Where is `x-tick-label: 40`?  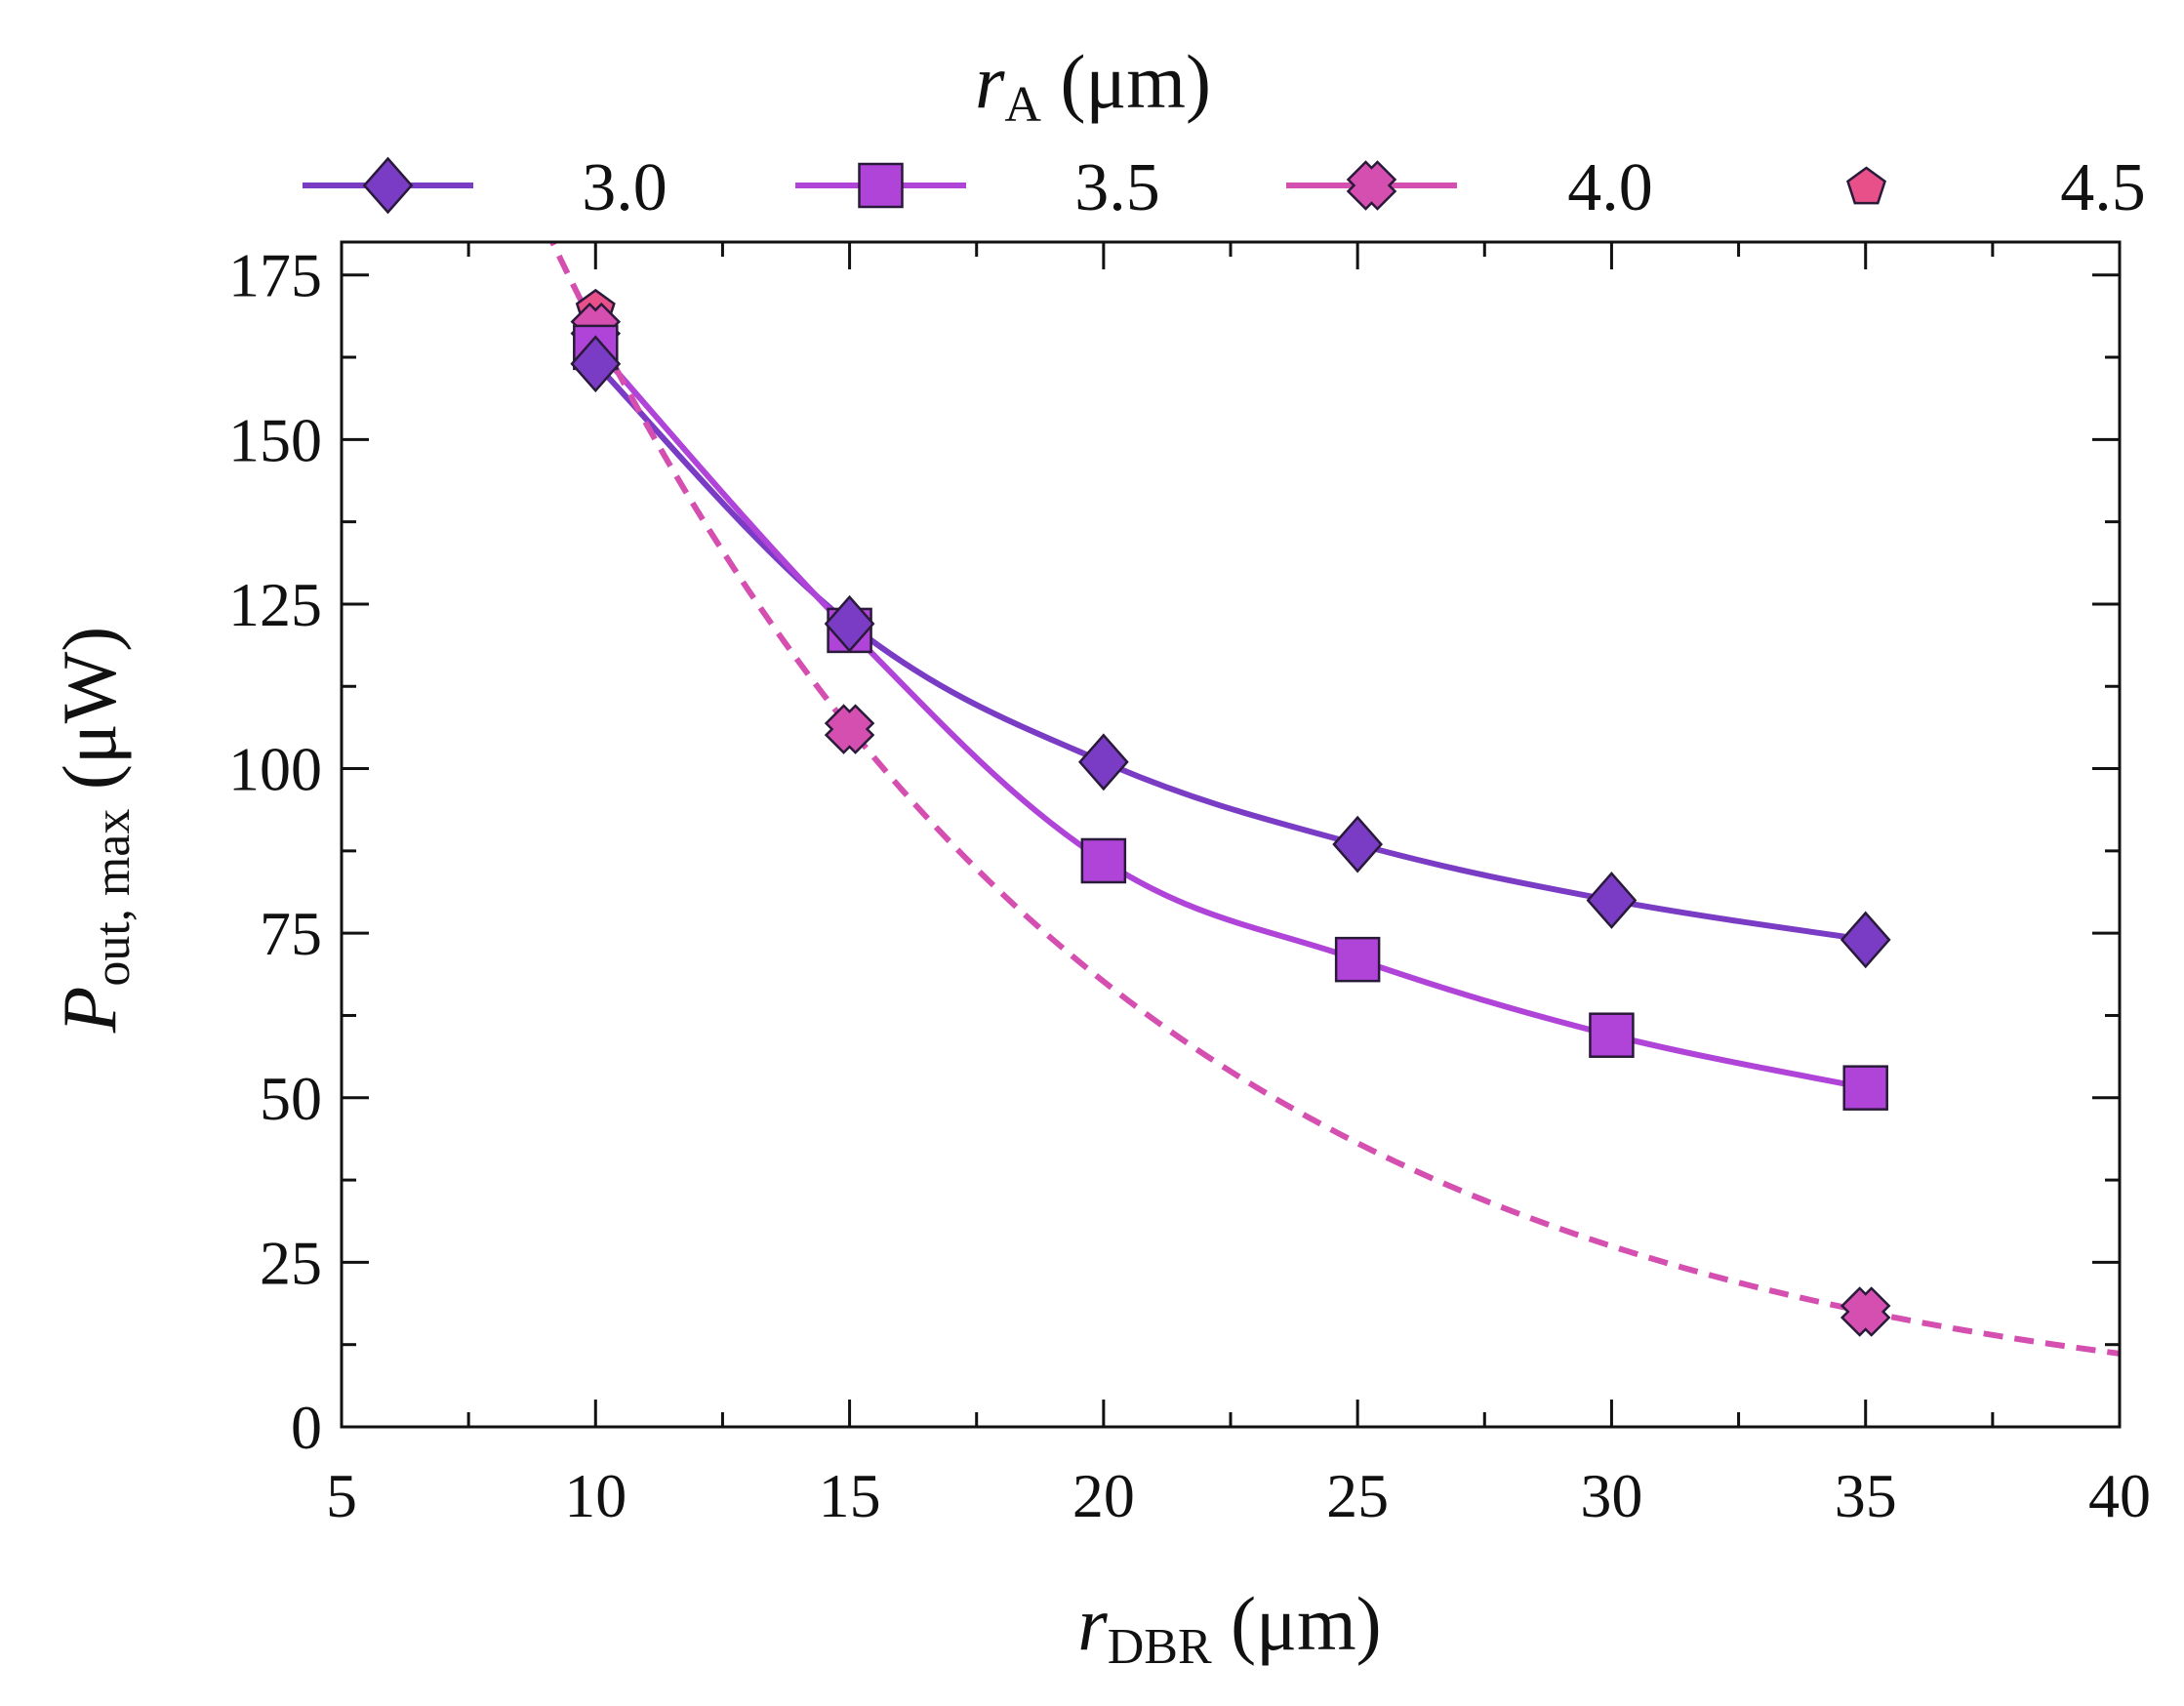 x-tick-label: 40 is located at coordinates (2119, 1495).